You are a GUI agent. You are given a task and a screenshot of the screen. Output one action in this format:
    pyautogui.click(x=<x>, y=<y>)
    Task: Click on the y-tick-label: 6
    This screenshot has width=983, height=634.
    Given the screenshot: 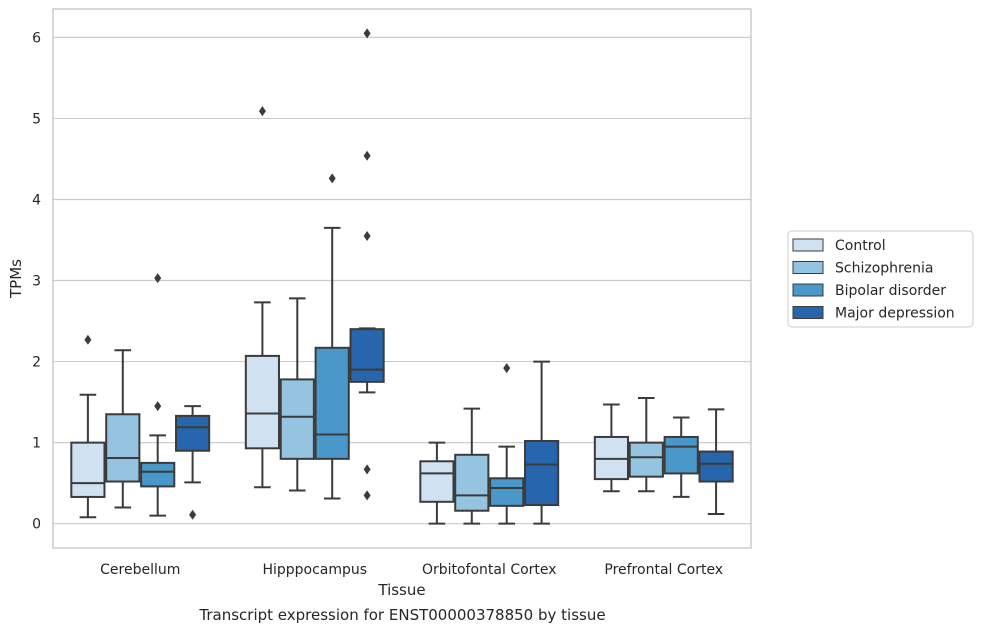 What is the action you would take?
    pyautogui.click(x=36, y=38)
    